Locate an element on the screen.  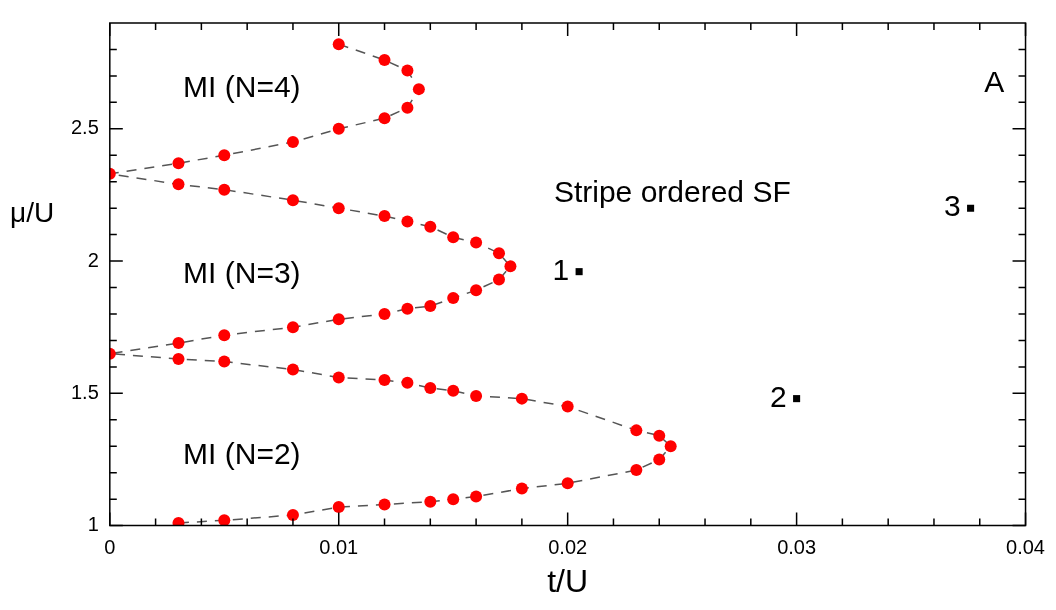
annotation: MI (N=3) is located at coordinates (242, 272).